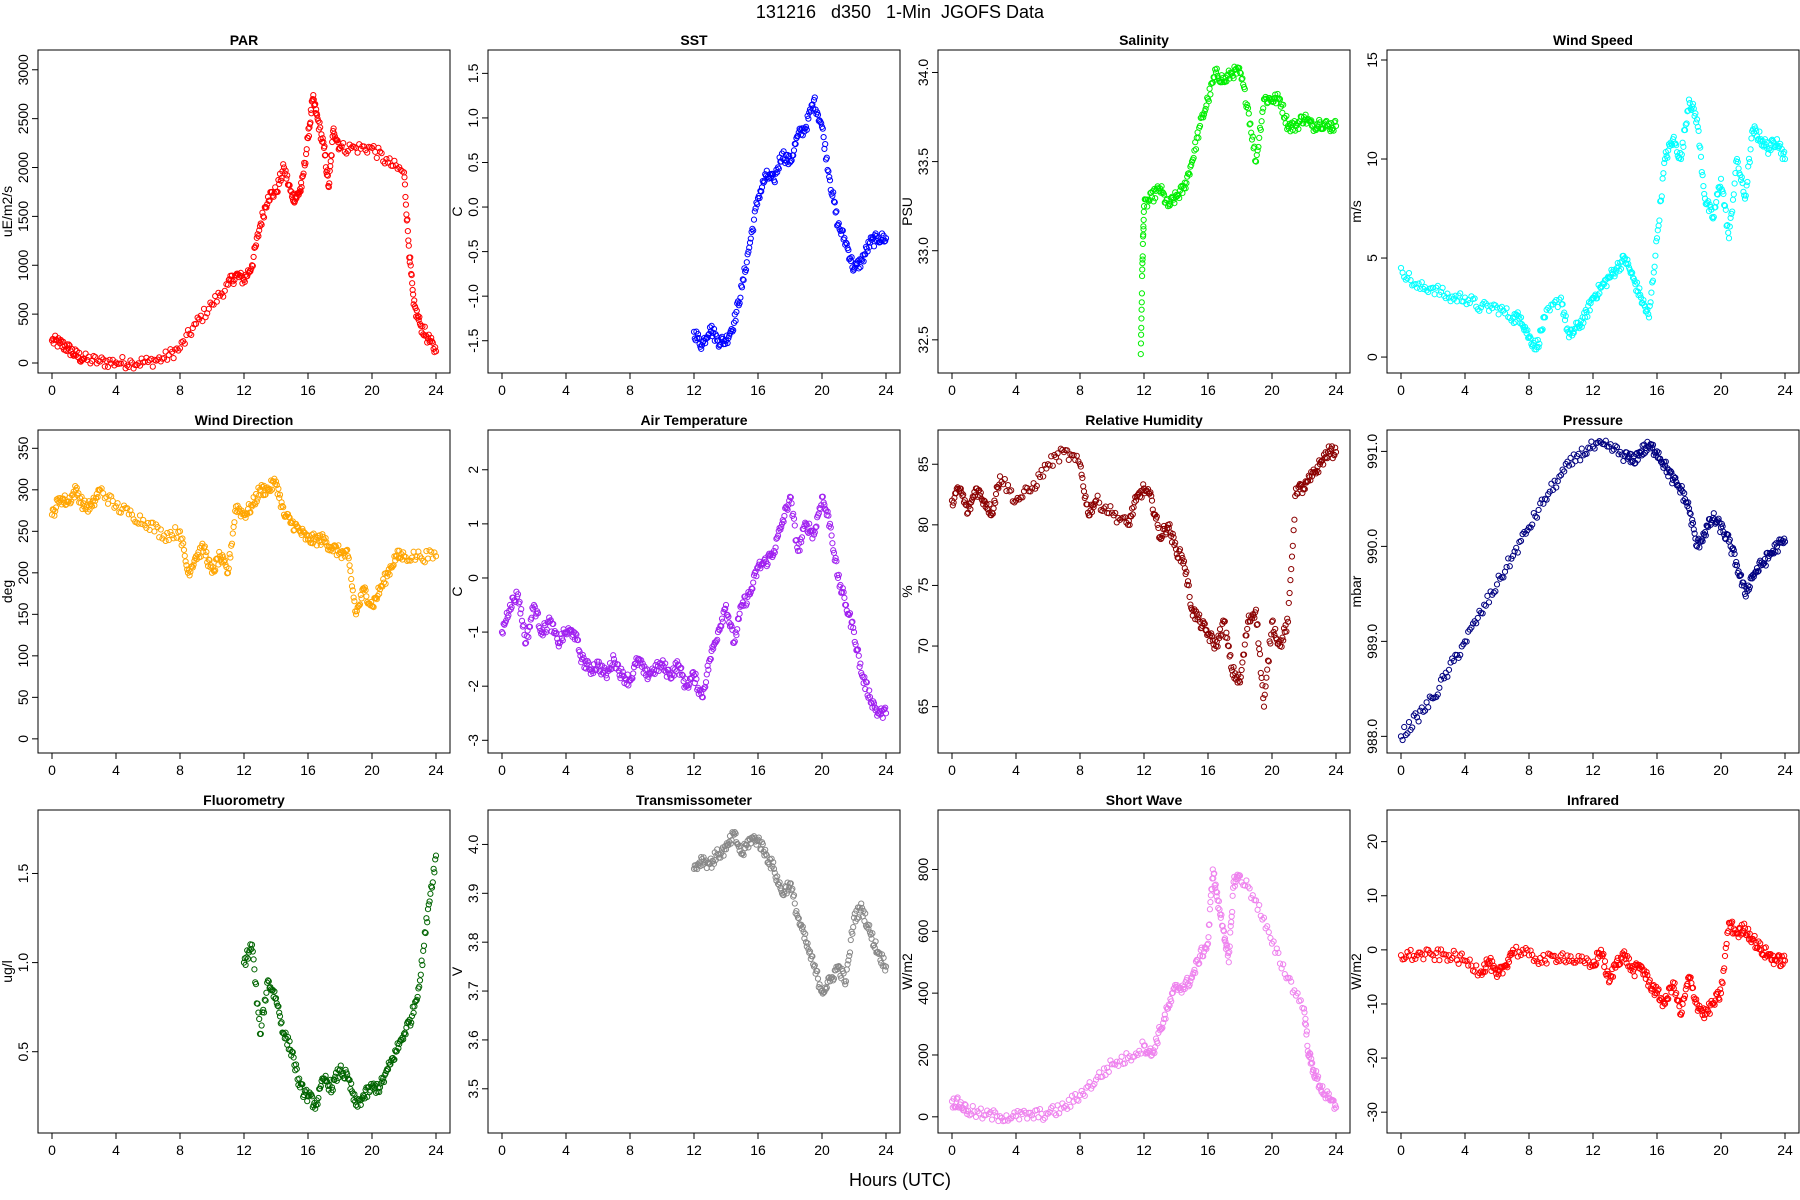  I want to click on y-tick-label: 2500, so click(23, 118).